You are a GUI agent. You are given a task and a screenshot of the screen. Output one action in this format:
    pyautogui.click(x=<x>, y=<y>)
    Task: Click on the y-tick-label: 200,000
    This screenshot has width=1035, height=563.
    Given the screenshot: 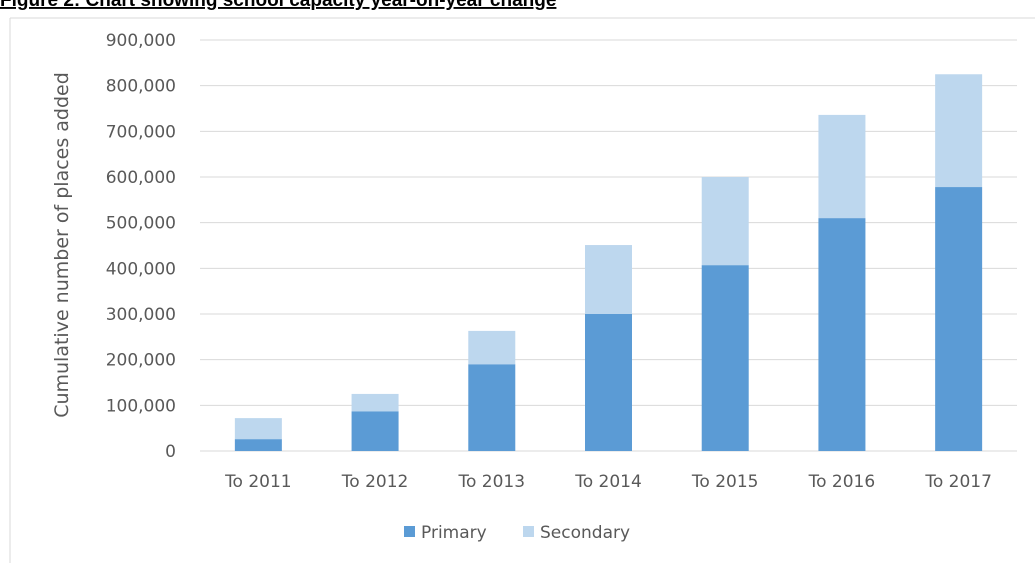 What is the action you would take?
    pyautogui.click(x=141, y=361)
    